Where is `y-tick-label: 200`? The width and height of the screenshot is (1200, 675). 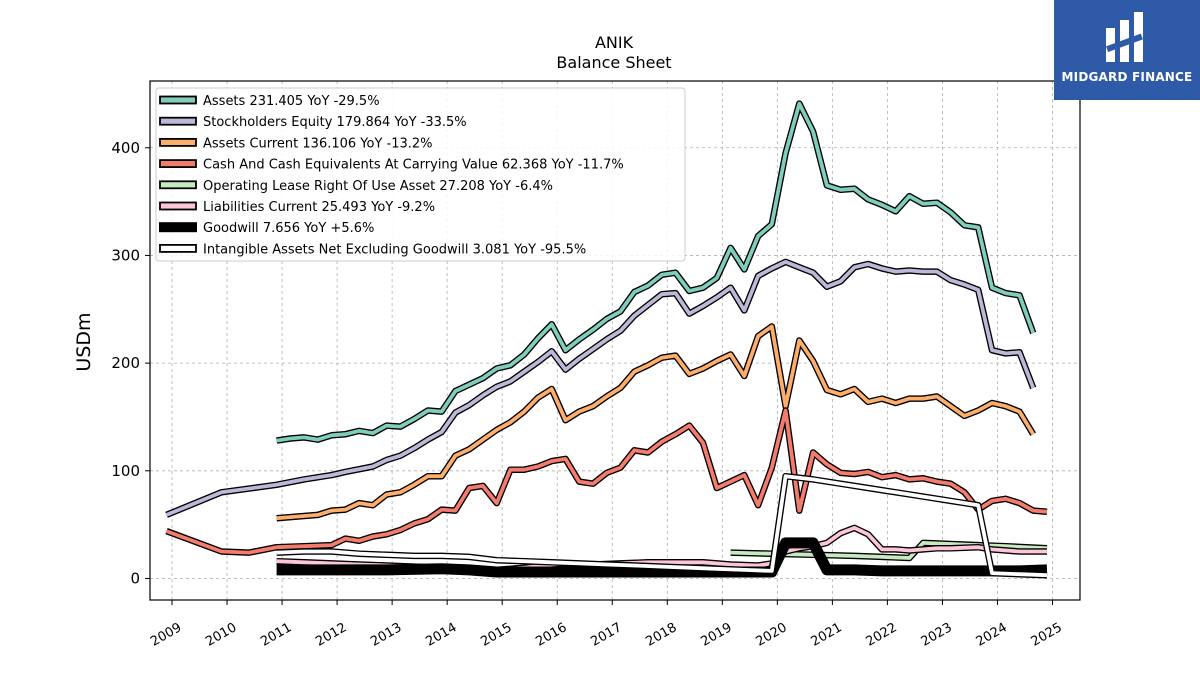
y-tick-label: 200 is located at coordinates (125, 363).